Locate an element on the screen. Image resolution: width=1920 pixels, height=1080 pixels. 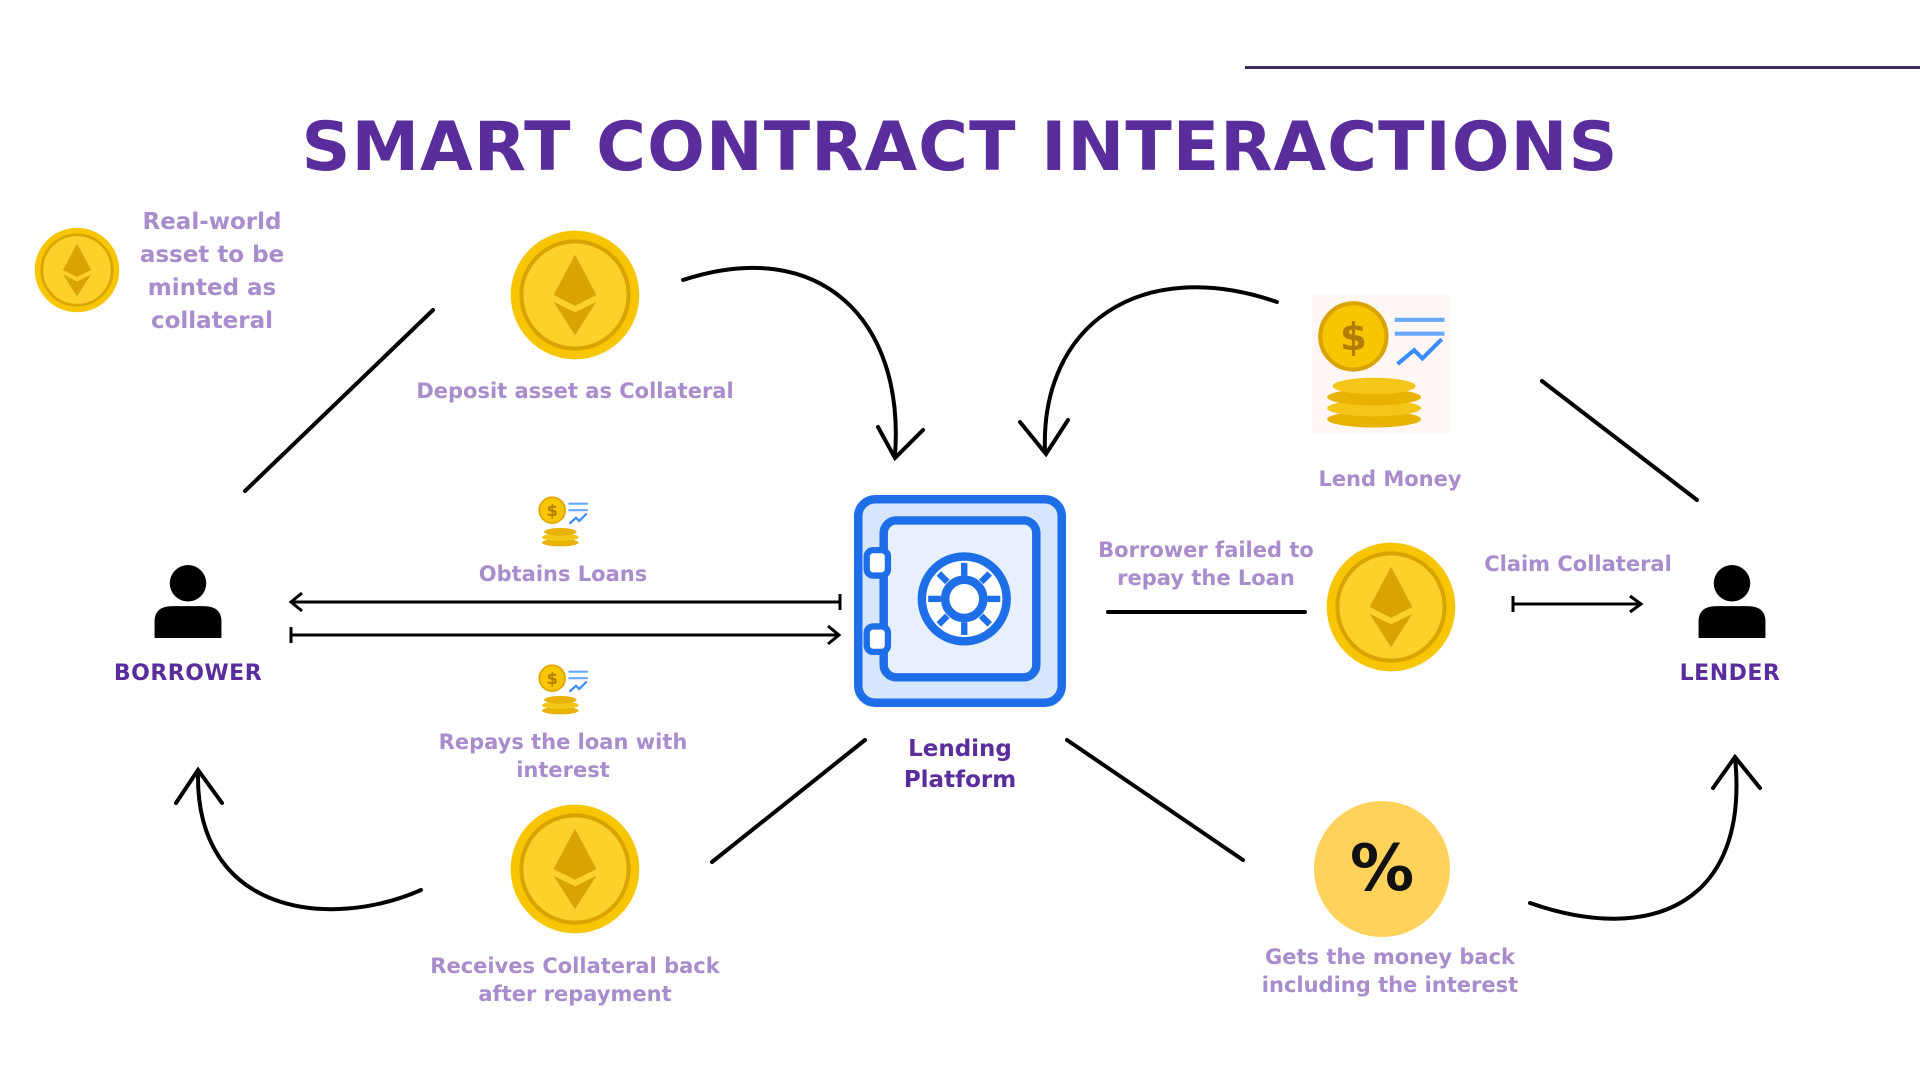
receives-line-2: after repayment is located at coordinates (575, 994).